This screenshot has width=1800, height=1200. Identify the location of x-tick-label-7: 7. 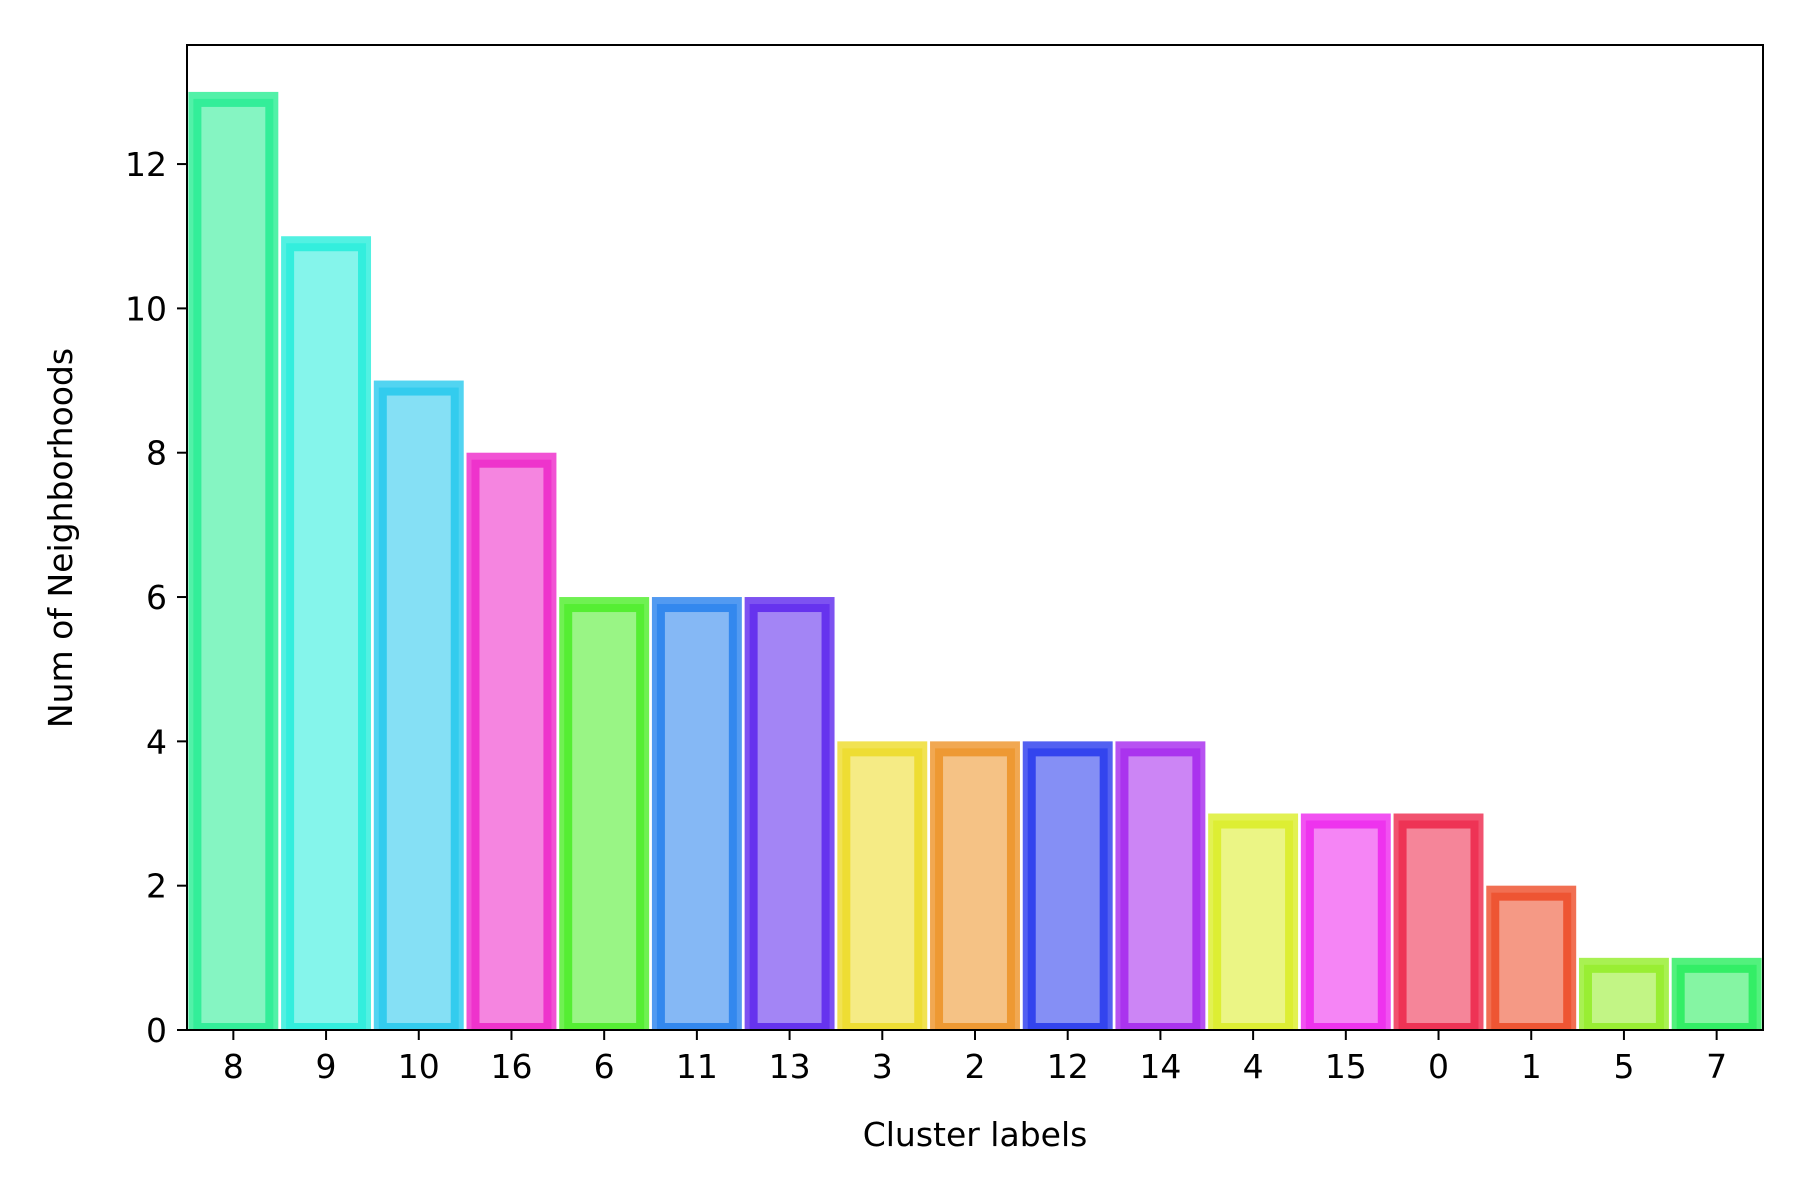
(1716, 1066).